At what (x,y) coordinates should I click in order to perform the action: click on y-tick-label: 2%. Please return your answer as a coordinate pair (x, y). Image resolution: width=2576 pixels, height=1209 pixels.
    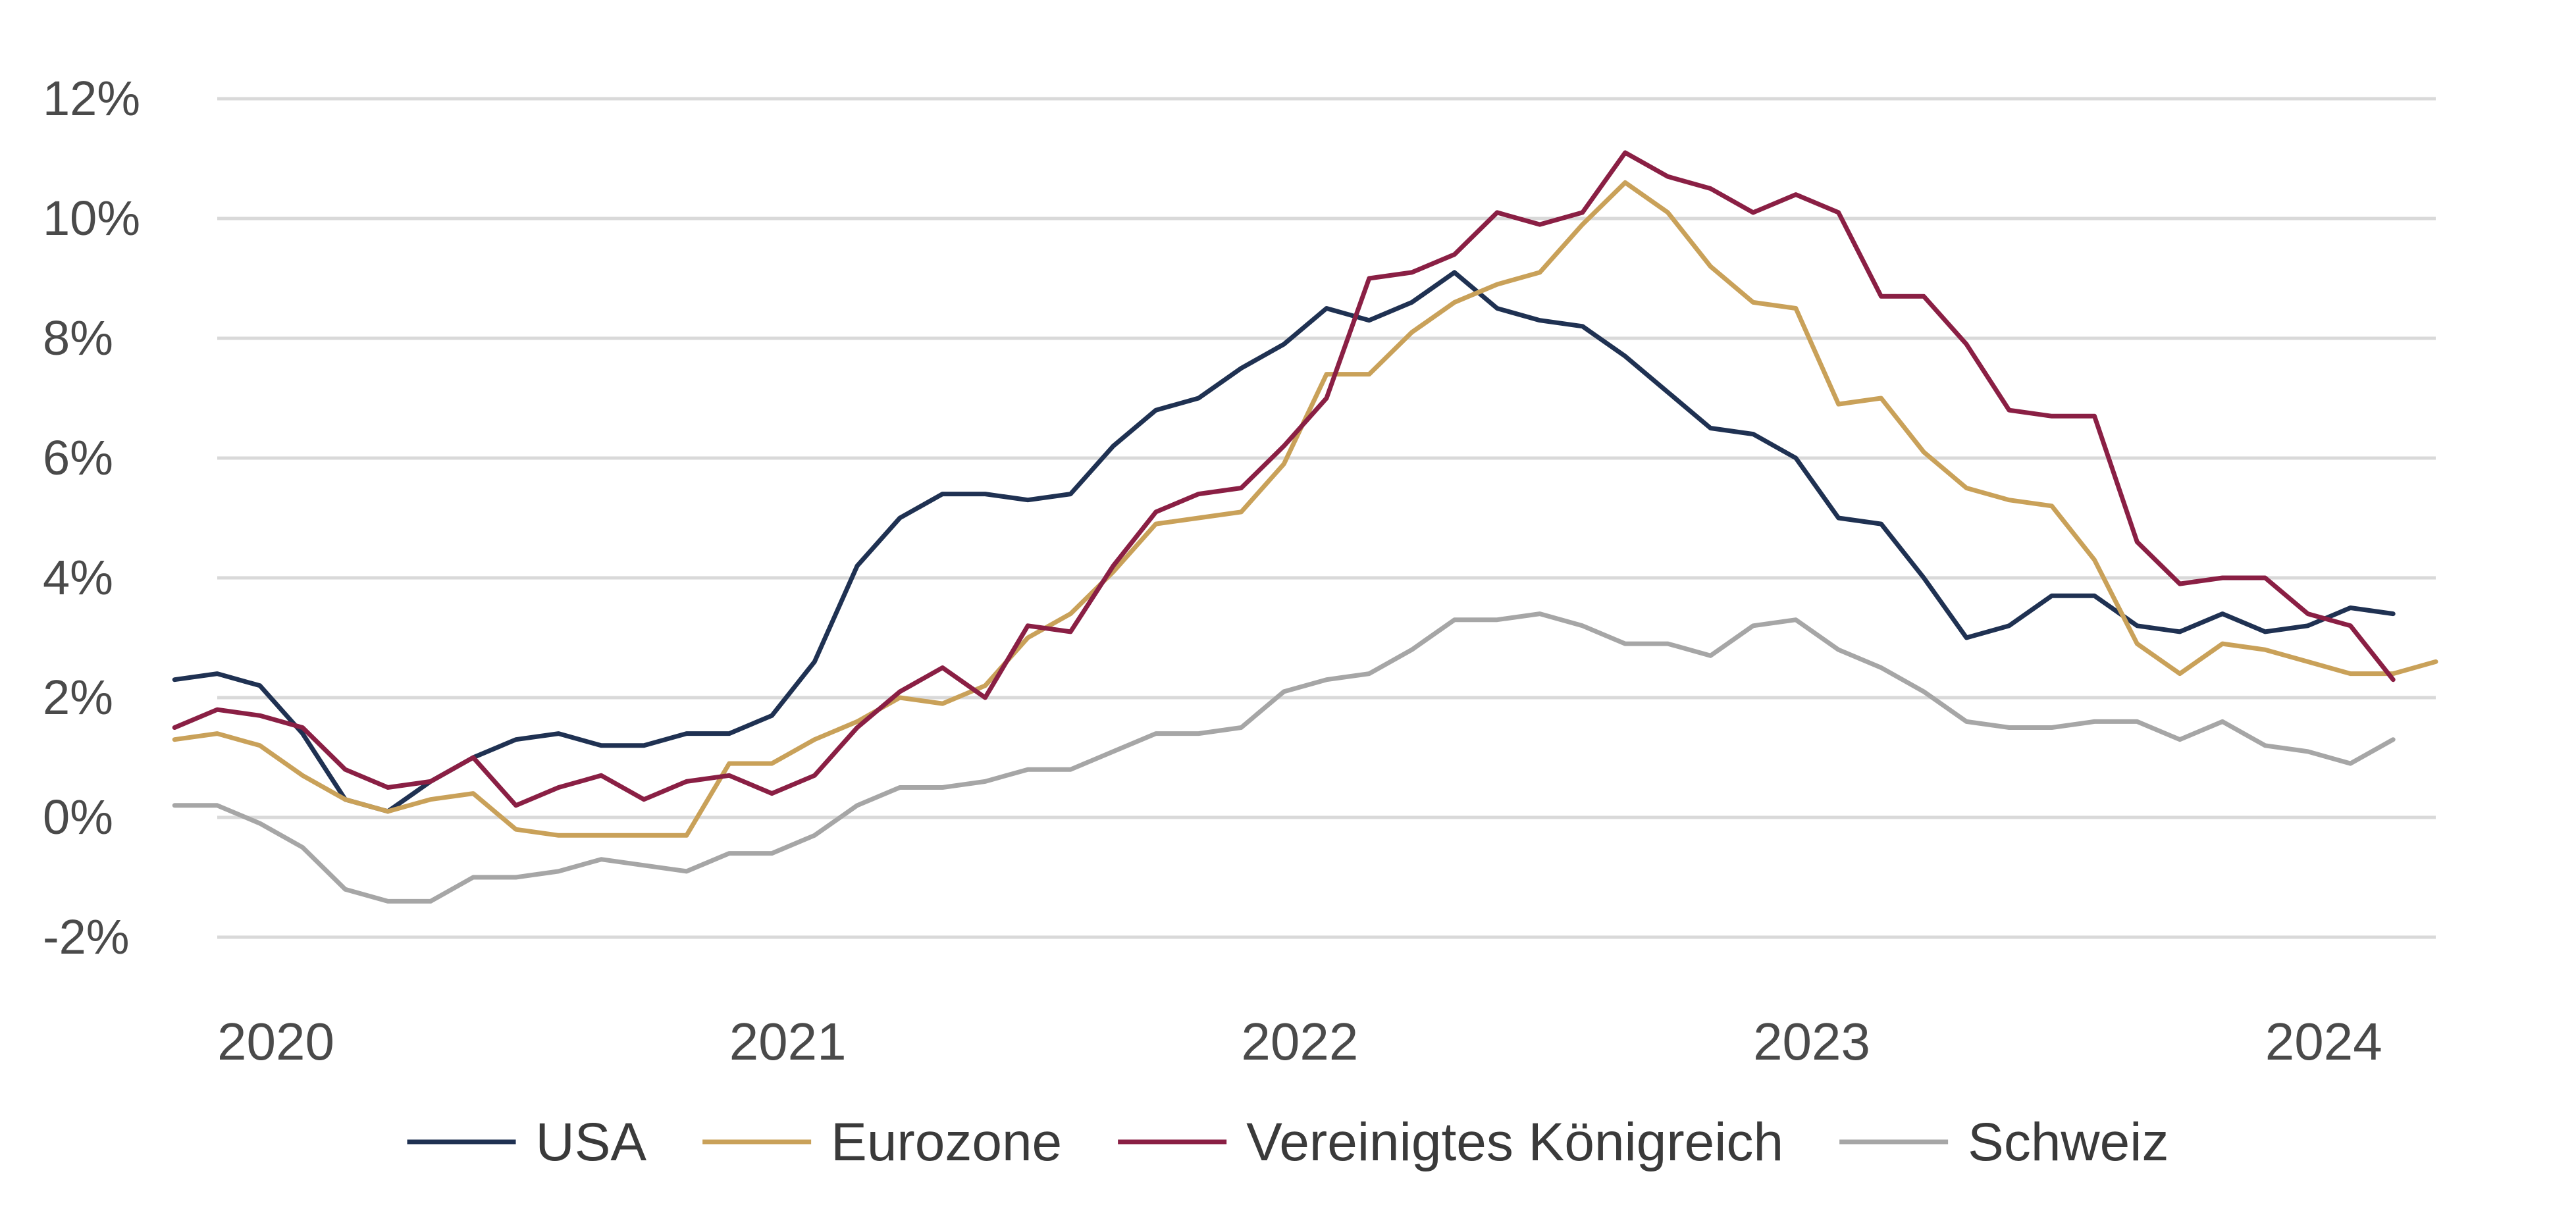
    Looking at the image, I should click on (78, 697).